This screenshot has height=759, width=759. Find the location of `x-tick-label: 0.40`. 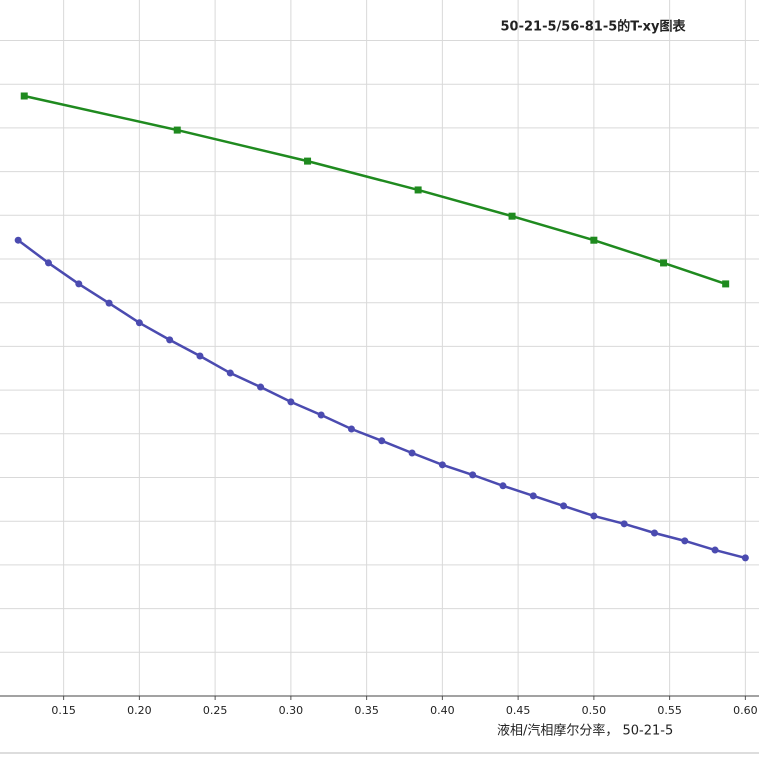

x-tick-label: 0.40 is located at coordinates (442, 710).